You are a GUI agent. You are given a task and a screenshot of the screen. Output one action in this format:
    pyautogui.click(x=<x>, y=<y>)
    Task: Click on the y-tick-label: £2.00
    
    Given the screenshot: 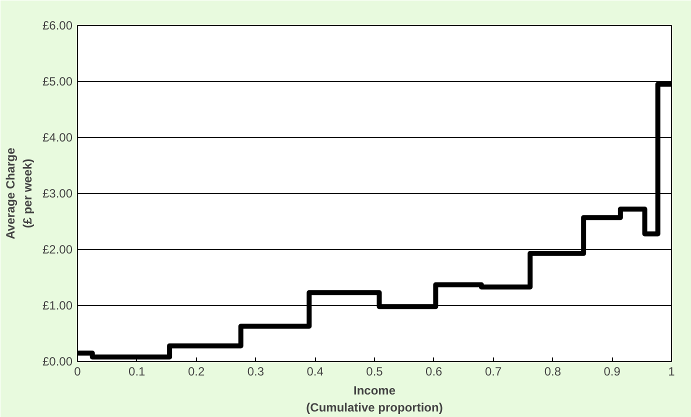 What is the action you would take?
    pyautogui.click(x=57, y=249)
    